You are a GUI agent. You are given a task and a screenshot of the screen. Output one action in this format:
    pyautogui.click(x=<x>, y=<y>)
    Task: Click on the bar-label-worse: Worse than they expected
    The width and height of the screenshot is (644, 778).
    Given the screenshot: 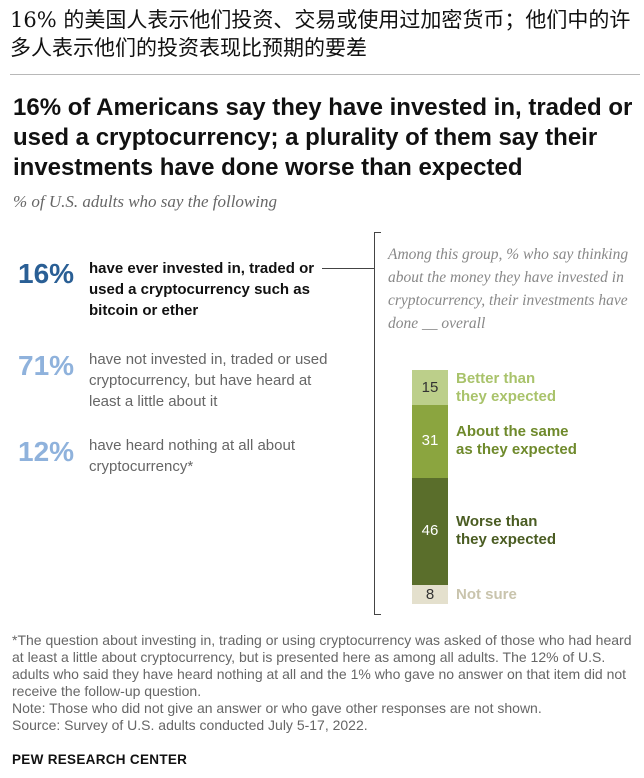 What is the action you would take?
    pyautogui.click(x=506, y=531)
    